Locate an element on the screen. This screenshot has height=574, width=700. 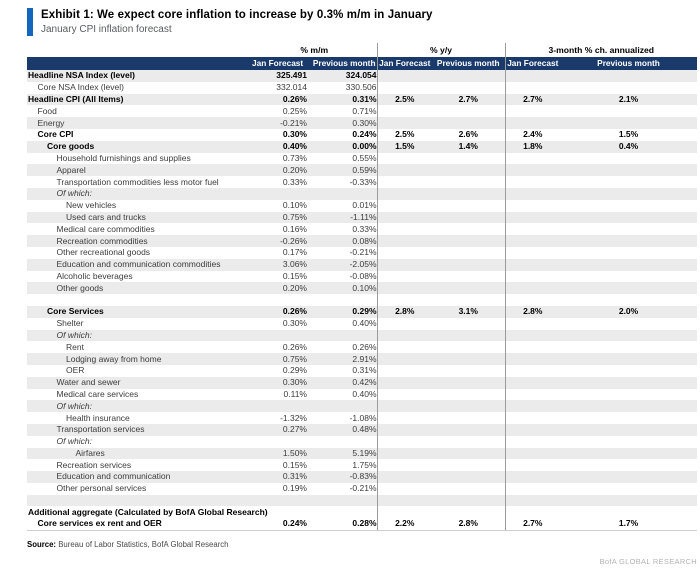
cell-value: 0.11% is located at coordinates (295, 393).